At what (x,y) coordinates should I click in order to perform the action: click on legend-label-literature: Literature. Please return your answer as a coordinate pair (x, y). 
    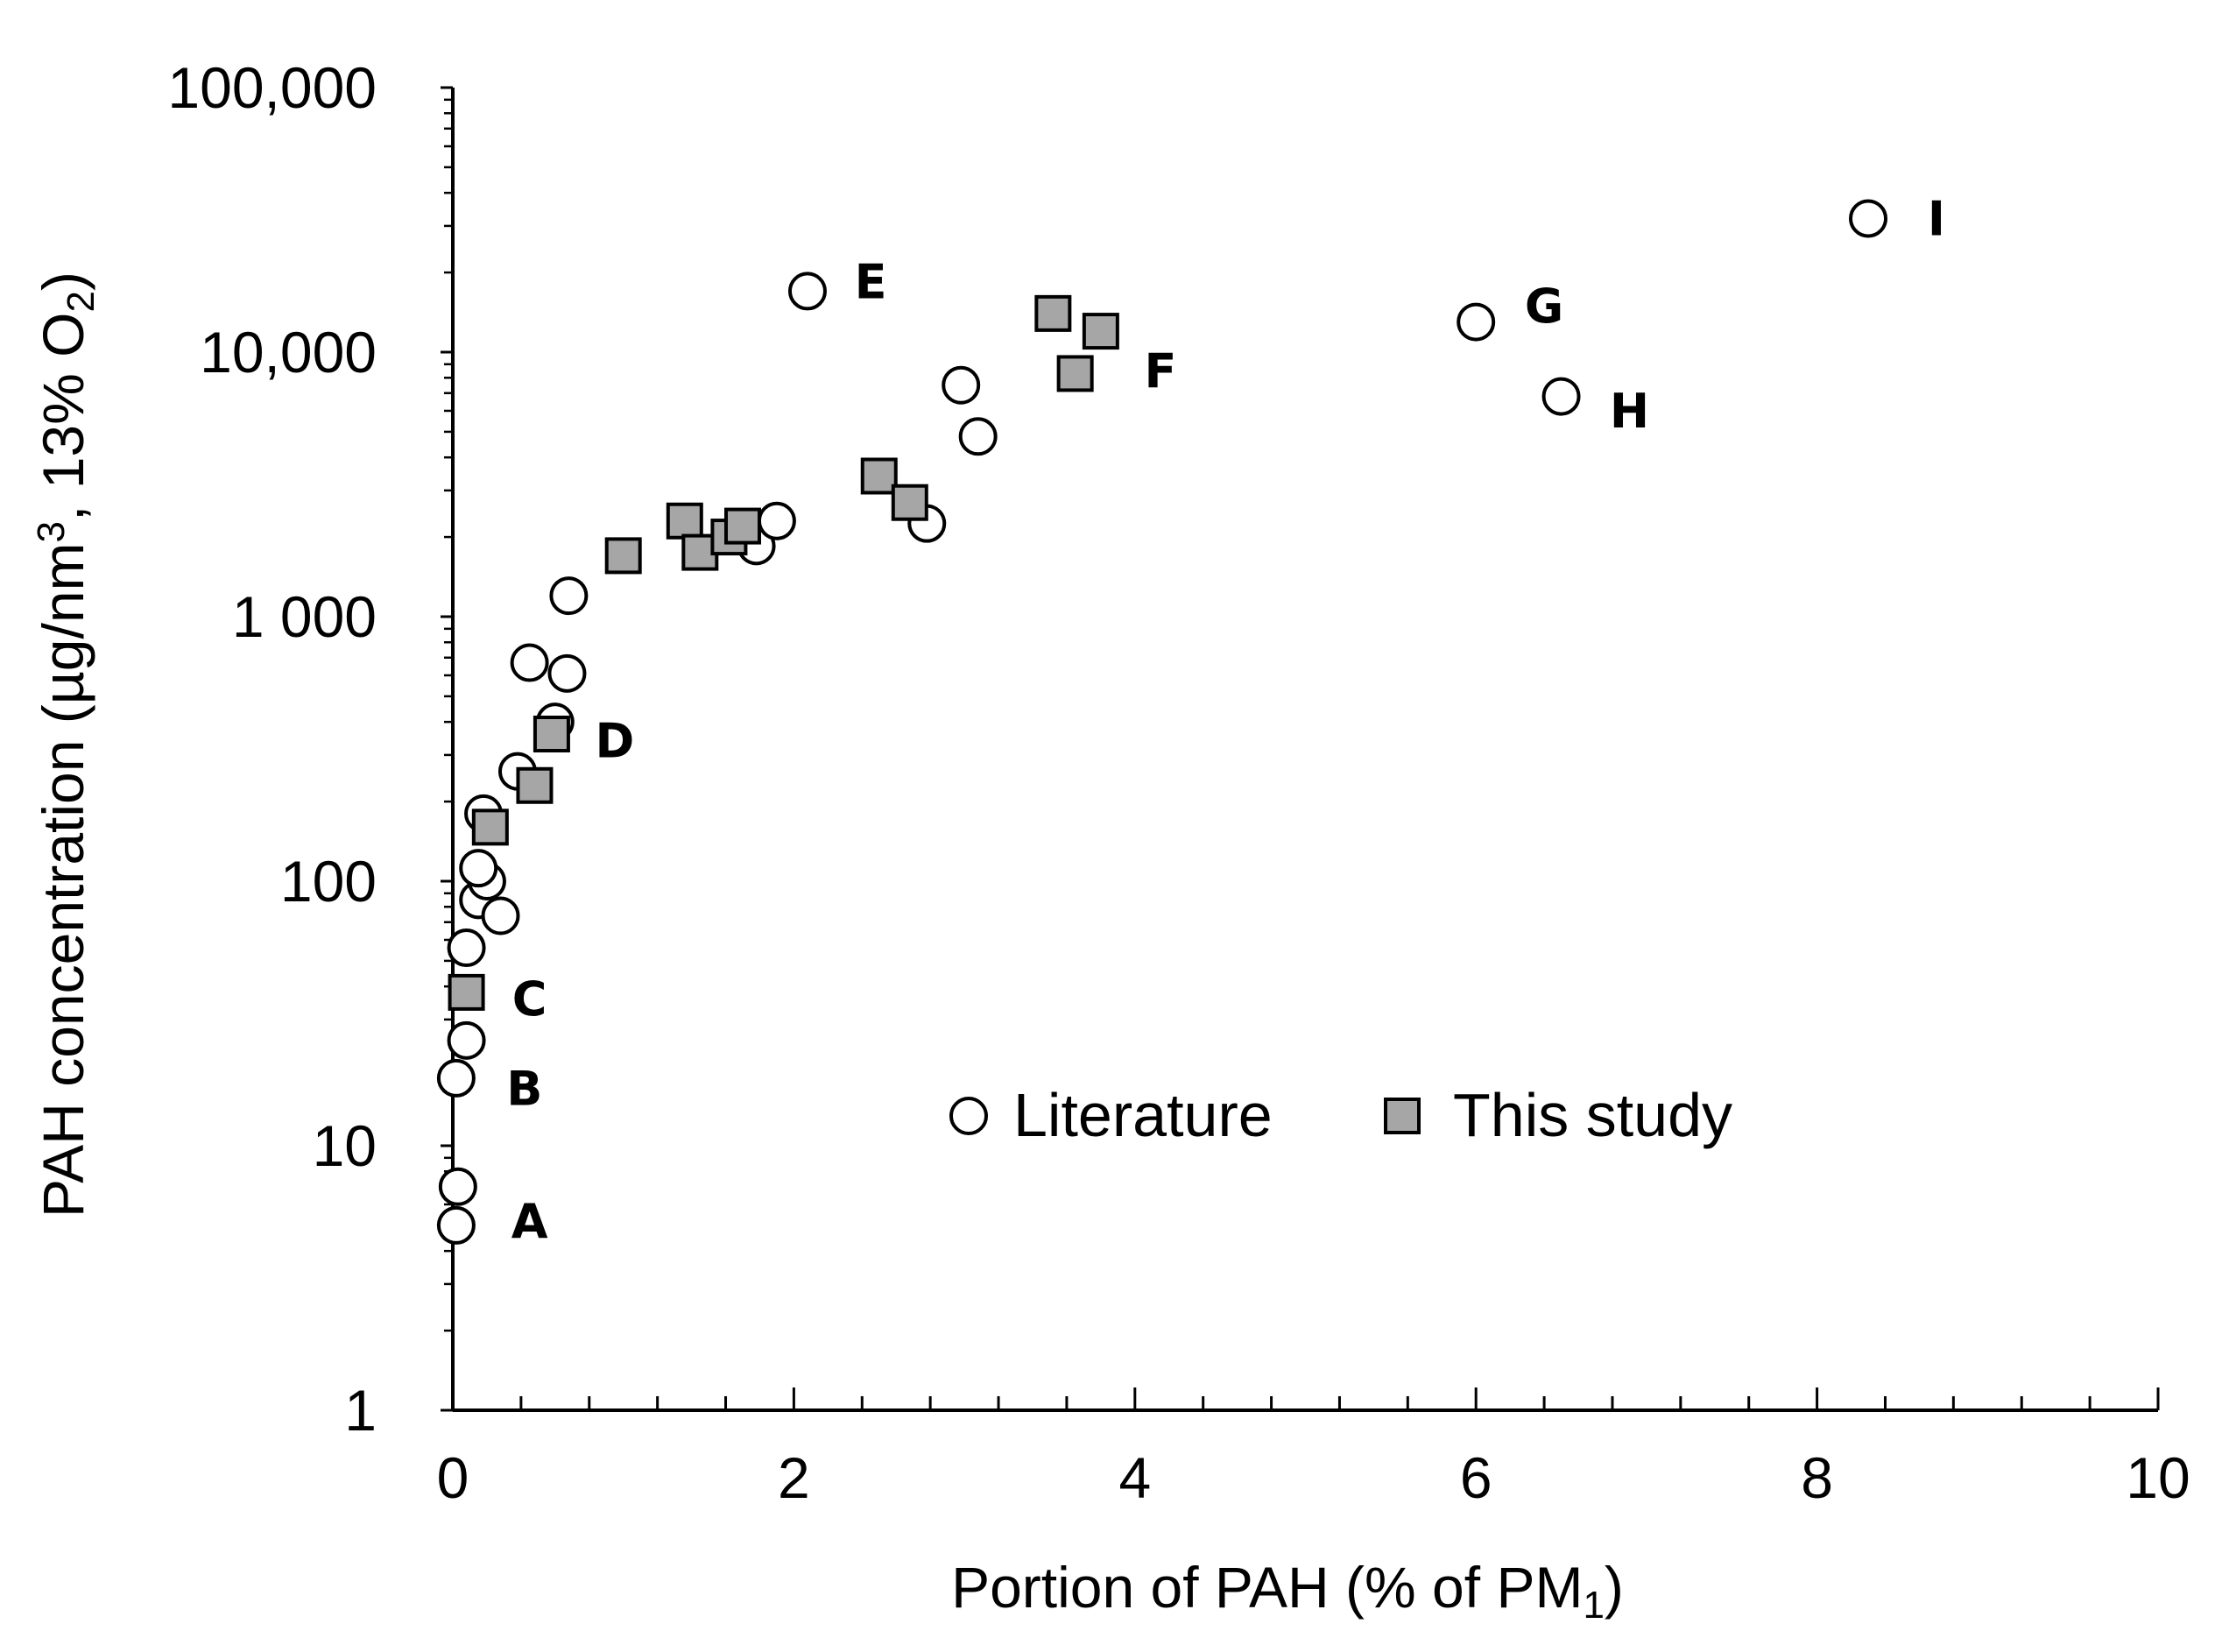
    Looking at the image, I should click on (1143, 1115).